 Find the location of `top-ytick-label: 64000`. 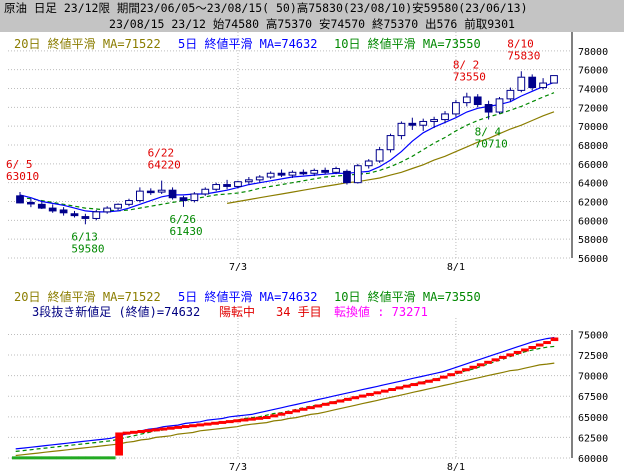

top-ytick-label: 64000 is located at coordinates (593, 184).